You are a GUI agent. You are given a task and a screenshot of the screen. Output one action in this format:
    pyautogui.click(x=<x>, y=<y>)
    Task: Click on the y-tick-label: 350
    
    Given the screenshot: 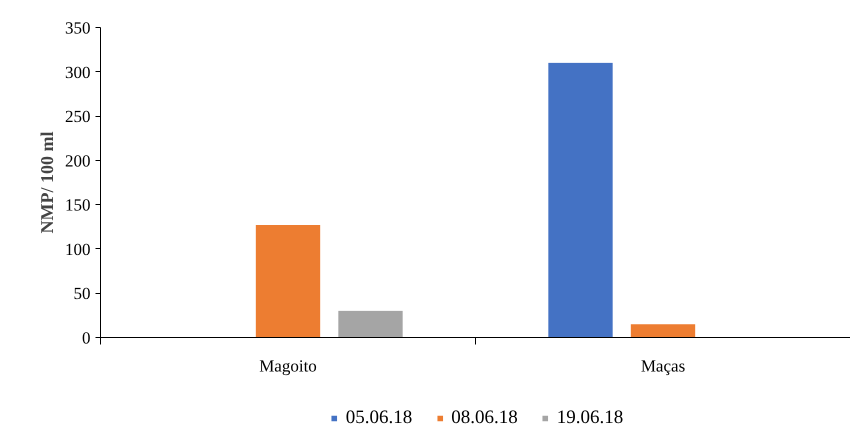 What is the action you would take?
    pyautogui.click(x=77, y=28)
    